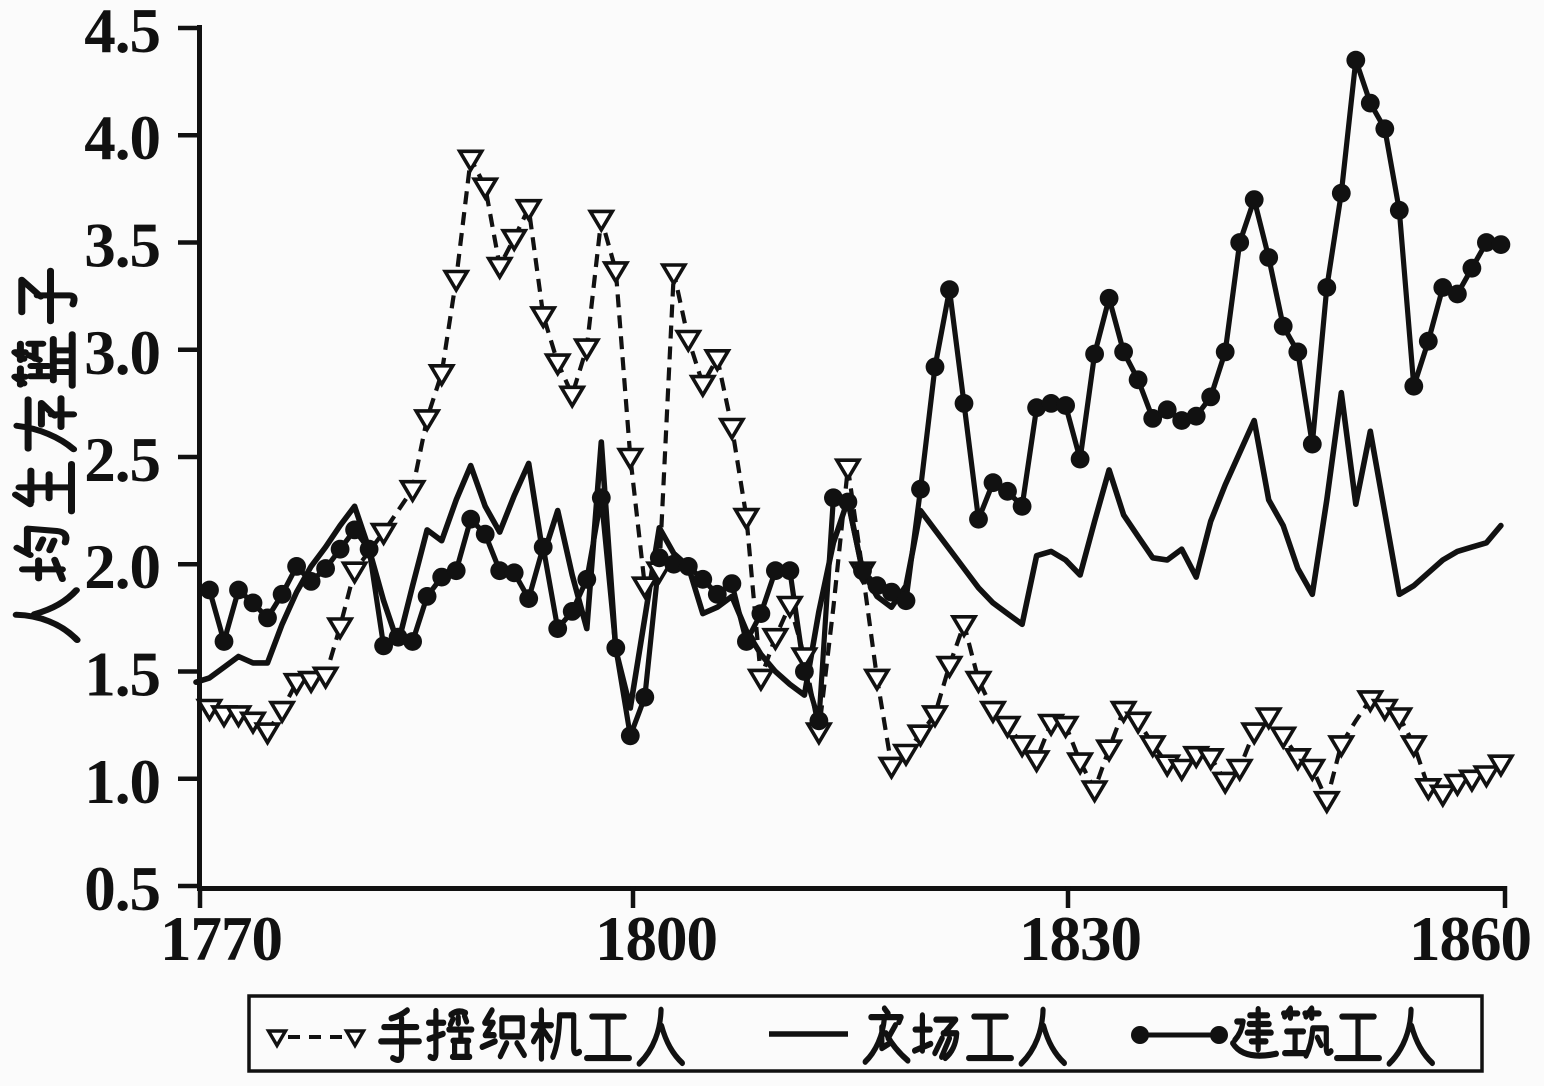 The image size is (1544, 1086). What do you see at coordinates (122, 567) in the screenshot?
I see `svg-text: 2.0` at bounding box center [122, 567].